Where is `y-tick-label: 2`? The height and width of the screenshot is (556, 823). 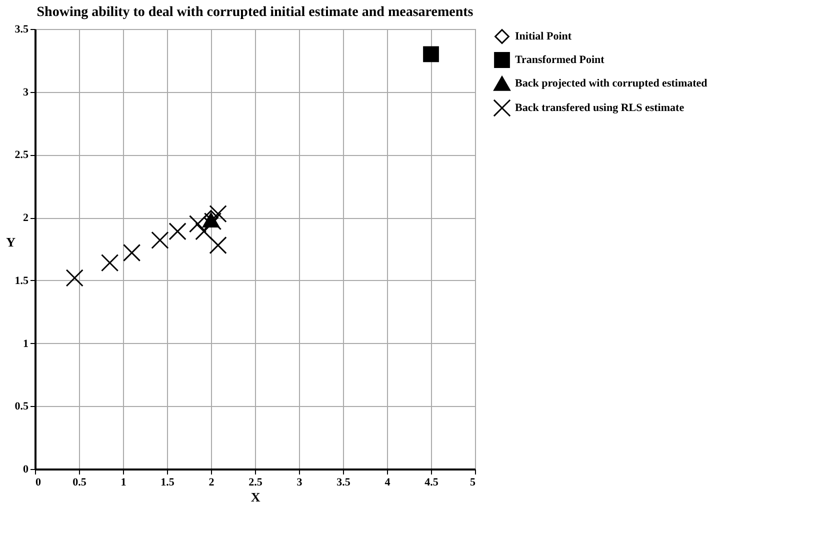
y-tick-label: 2 is located at coordinates (26, 218).